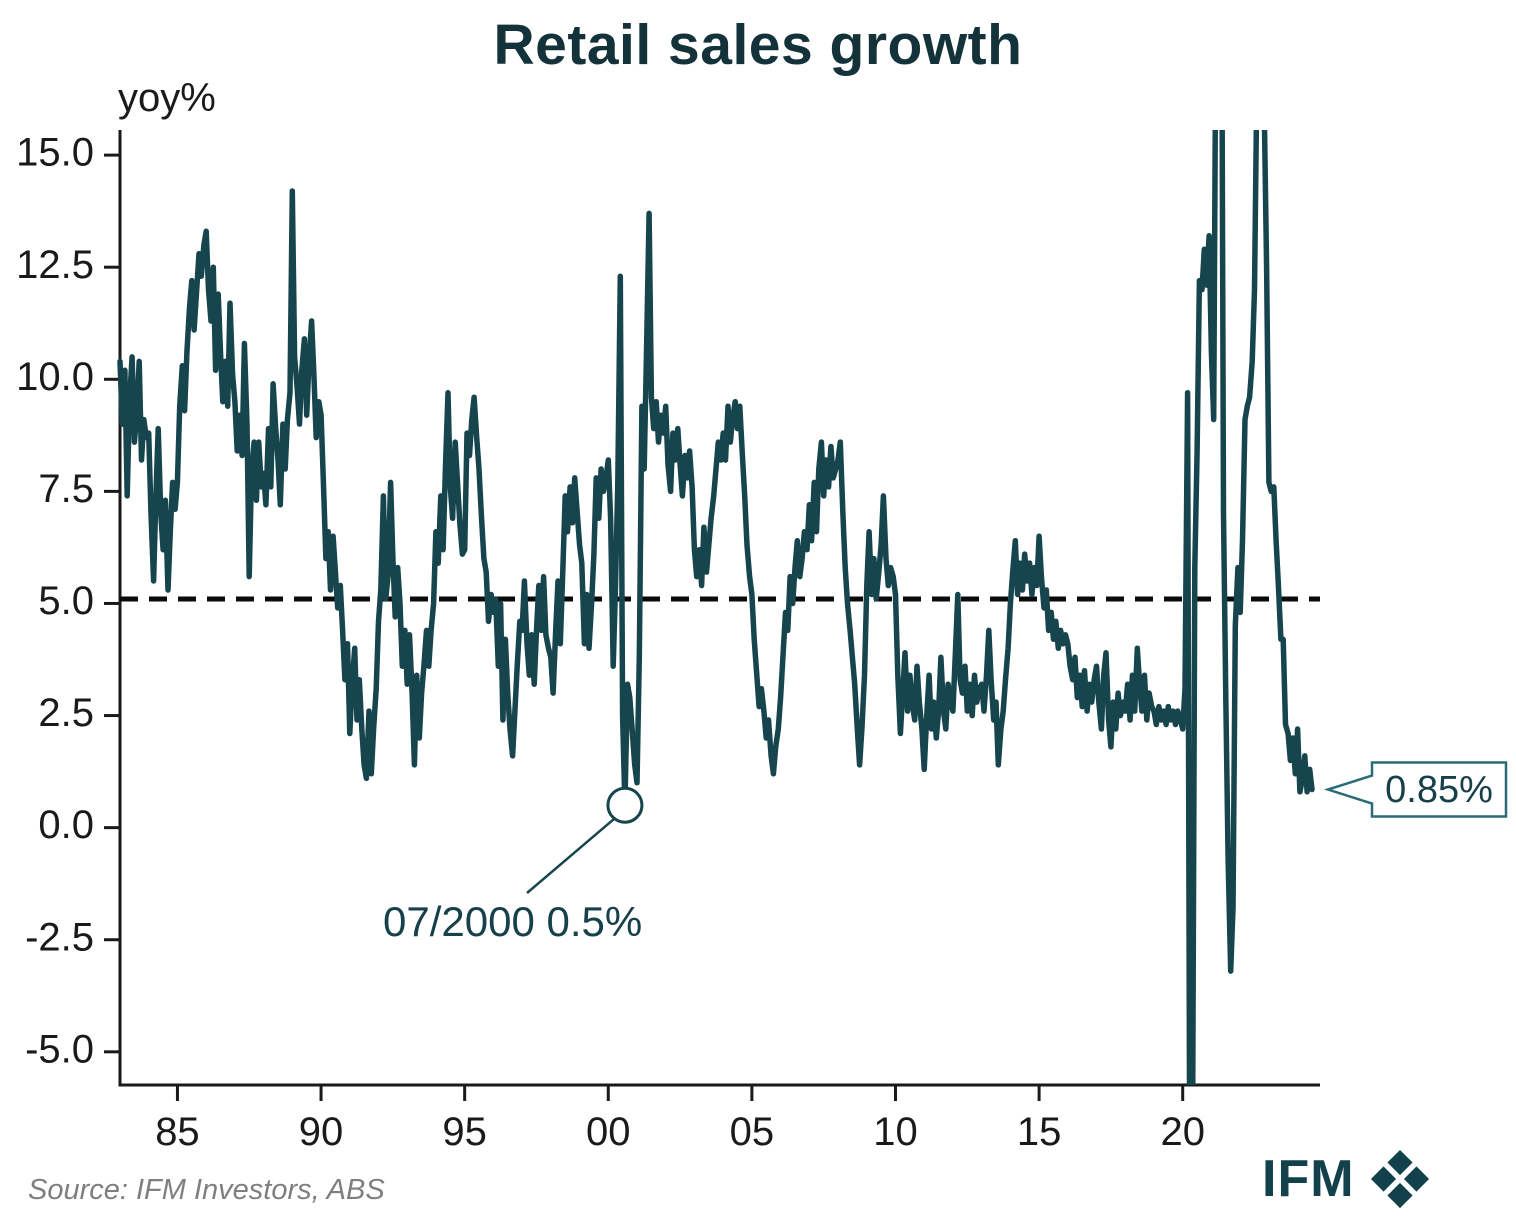  I want to click on svg-text: -5.0, so click(59, 1049).